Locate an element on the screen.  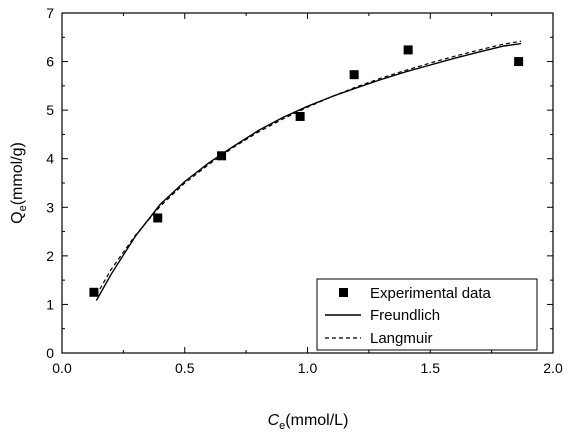
y-tick-label: 2 is located at coordinates (50, 256).